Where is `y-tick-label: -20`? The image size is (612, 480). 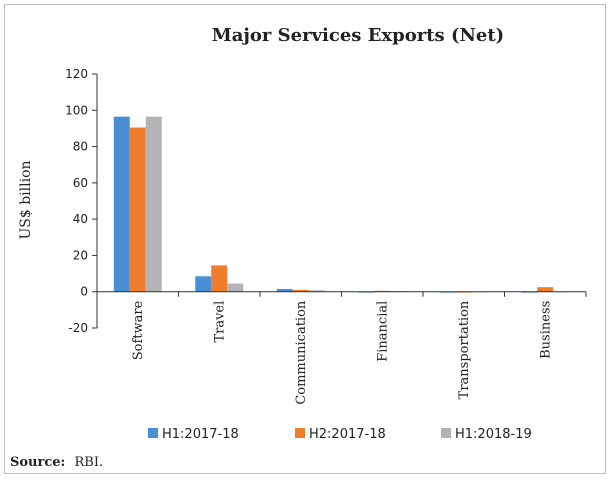 y-tick-label: -20 is located at coordinates (78, 328).